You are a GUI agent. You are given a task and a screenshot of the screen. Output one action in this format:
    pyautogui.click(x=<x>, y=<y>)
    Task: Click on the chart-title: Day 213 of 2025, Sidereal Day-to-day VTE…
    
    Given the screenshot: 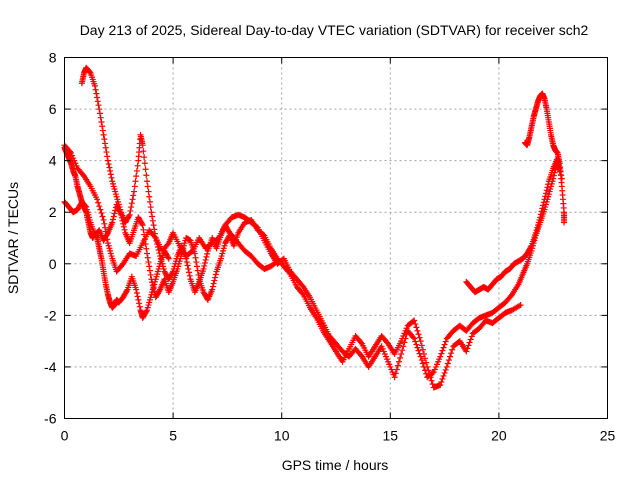 What is the action you would take?
    pyautogui.click(x=334, y=30)
    